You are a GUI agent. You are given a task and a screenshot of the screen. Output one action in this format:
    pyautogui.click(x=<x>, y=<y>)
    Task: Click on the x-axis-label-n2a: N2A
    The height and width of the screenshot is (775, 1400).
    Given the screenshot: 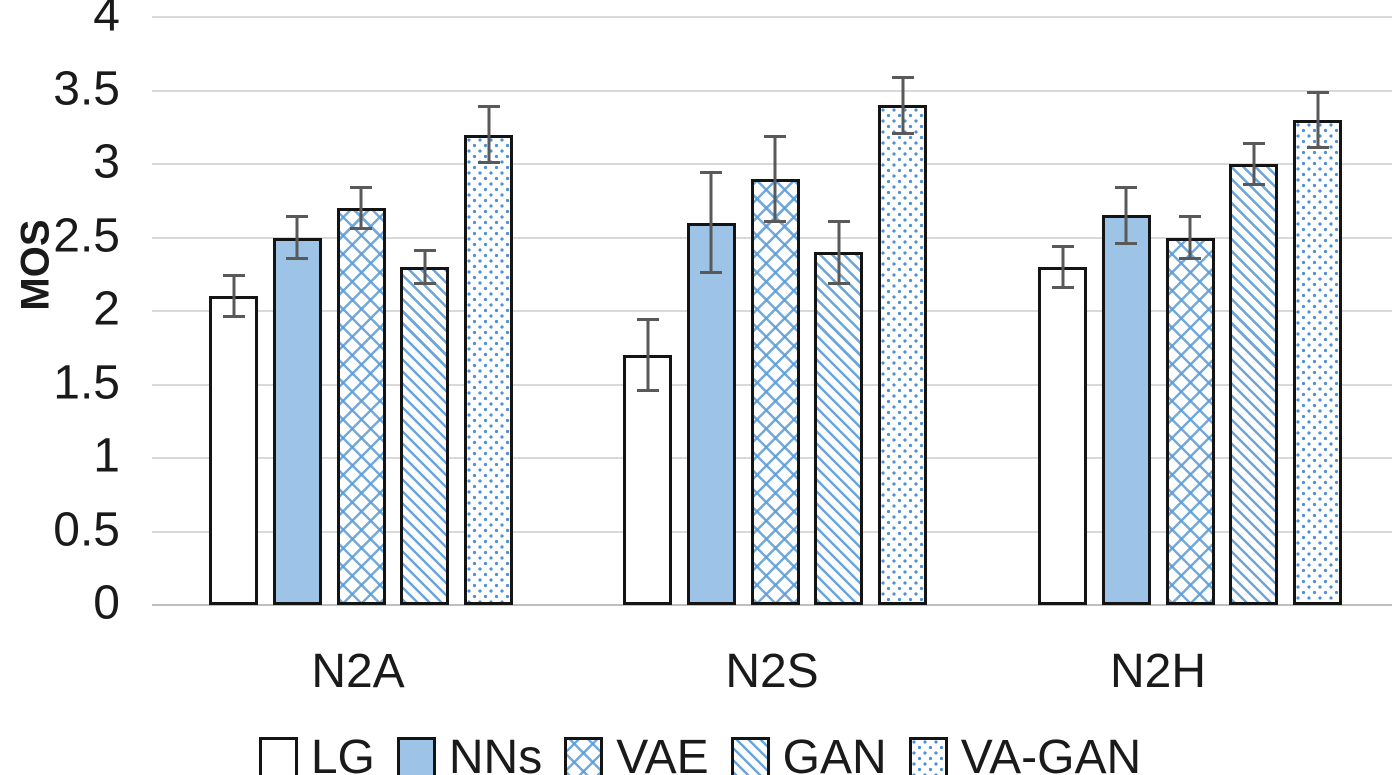 What is the action you would take?
    pyautogui.click(x=358, y=671)
    